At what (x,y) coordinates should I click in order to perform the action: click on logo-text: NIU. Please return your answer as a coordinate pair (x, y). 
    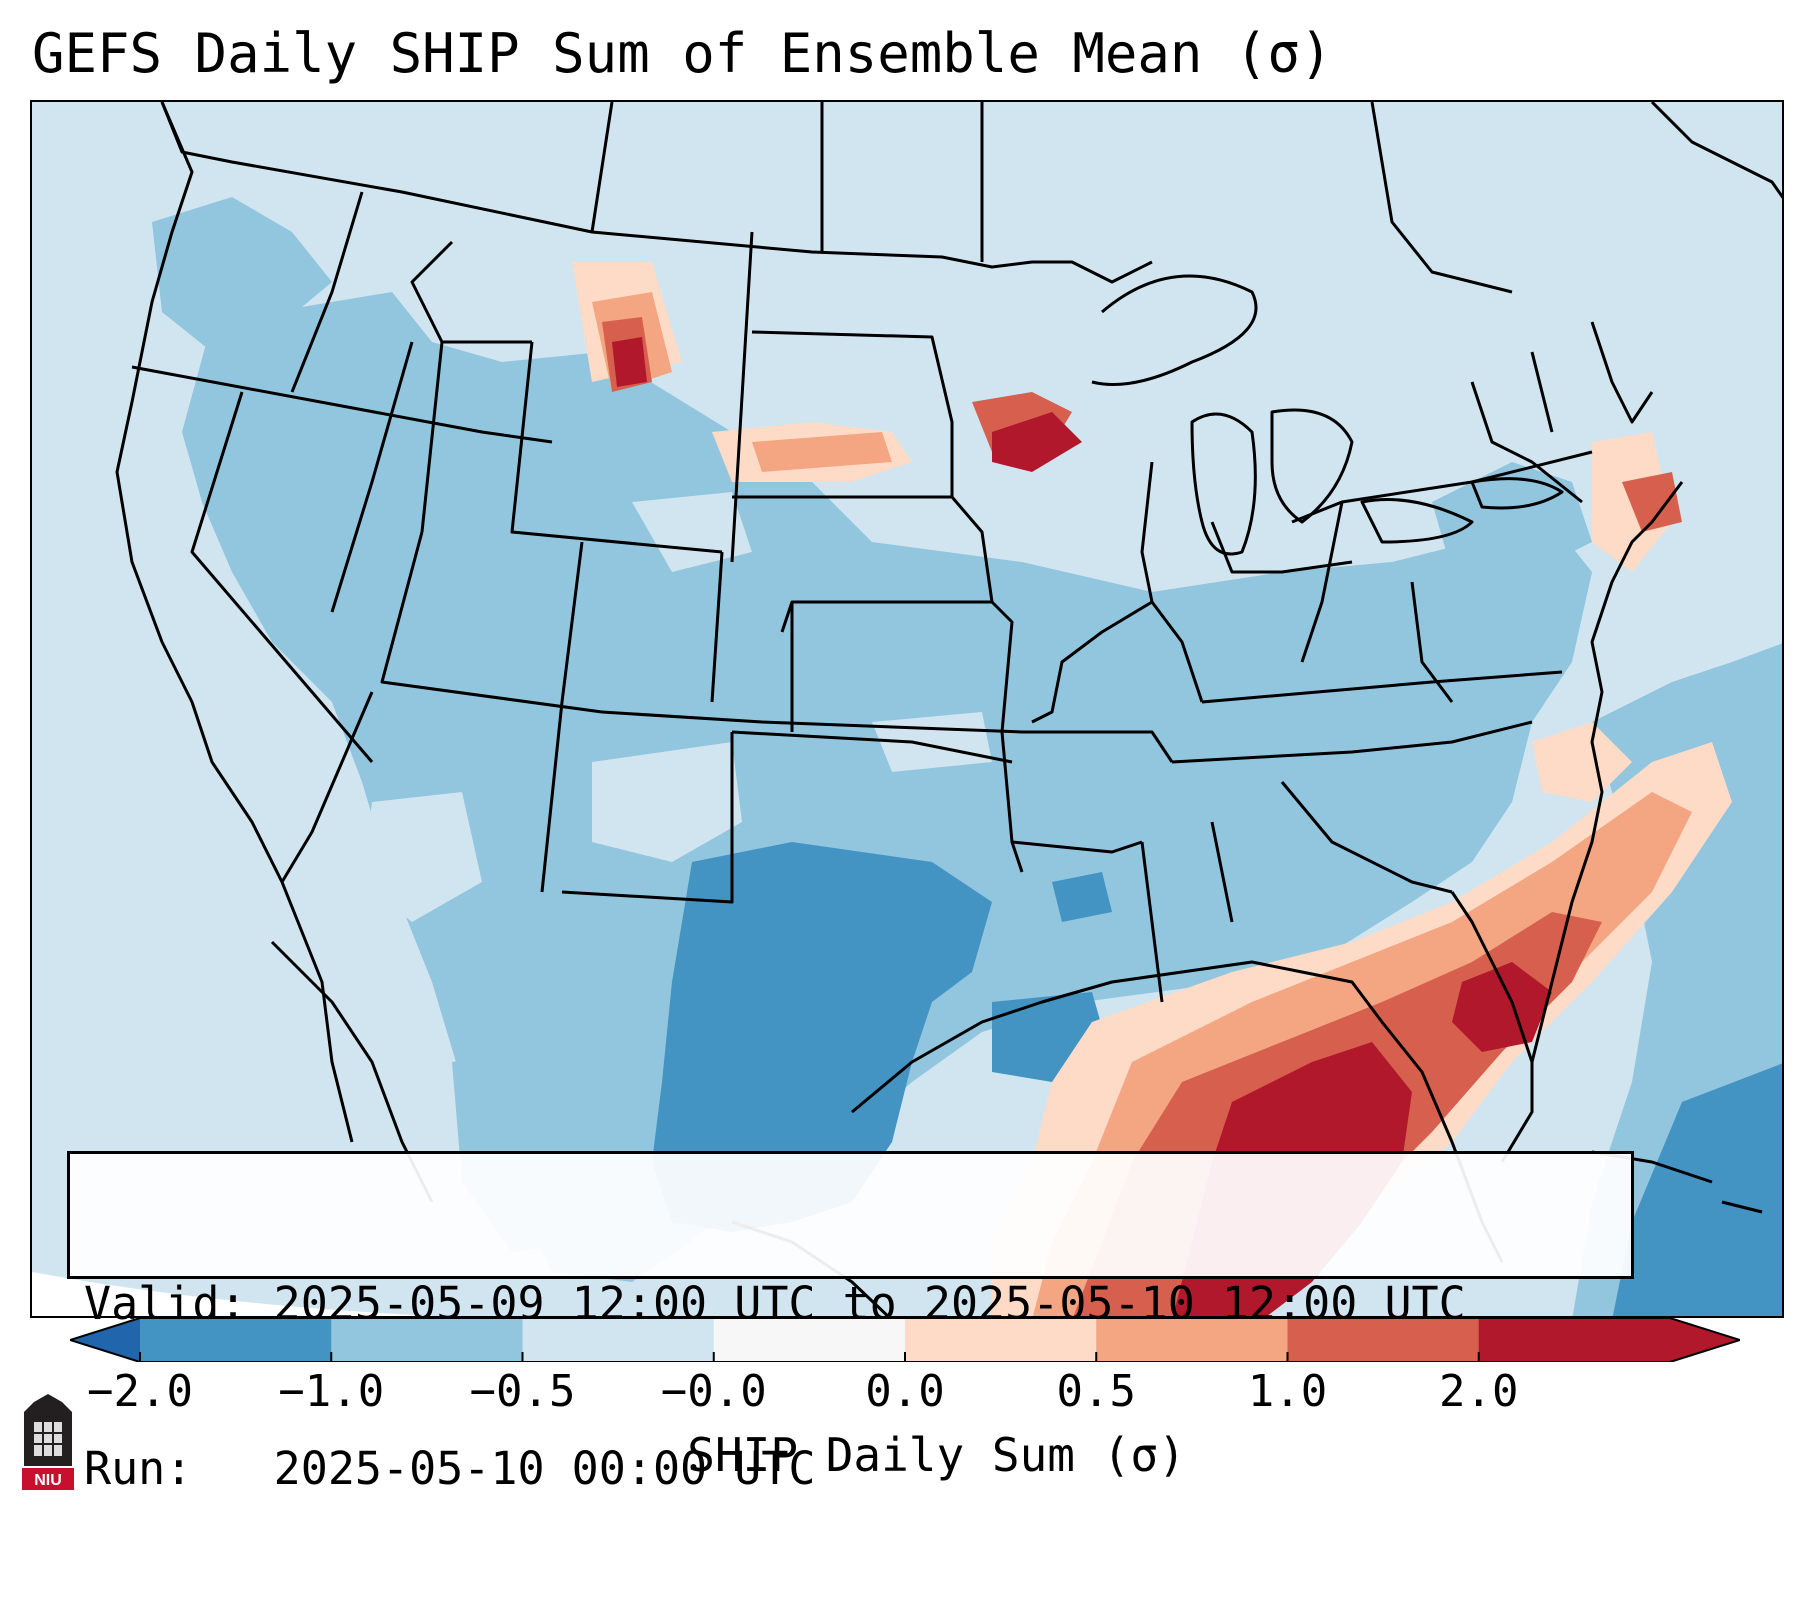
    Looking at the image, I should click on (48, 1480).